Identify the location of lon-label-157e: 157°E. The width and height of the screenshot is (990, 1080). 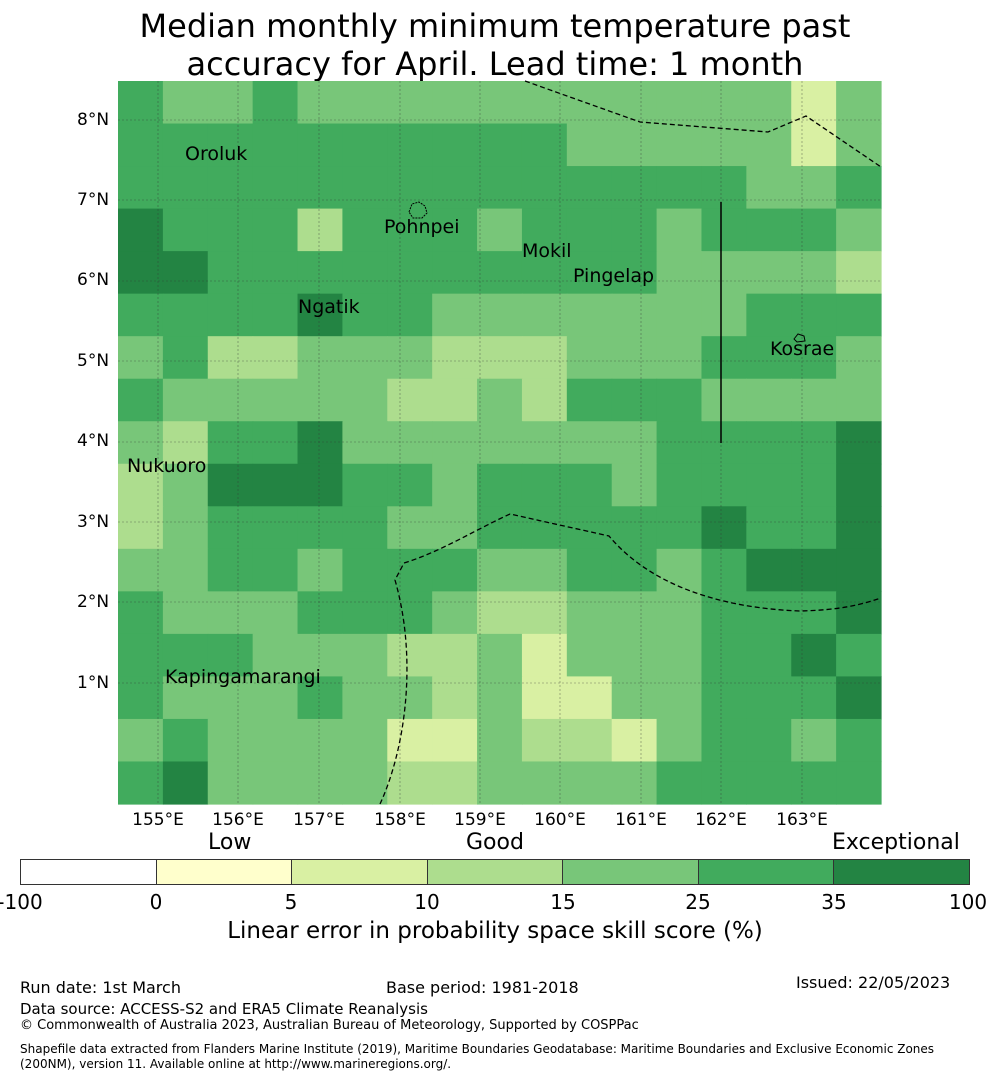
(319, 820).